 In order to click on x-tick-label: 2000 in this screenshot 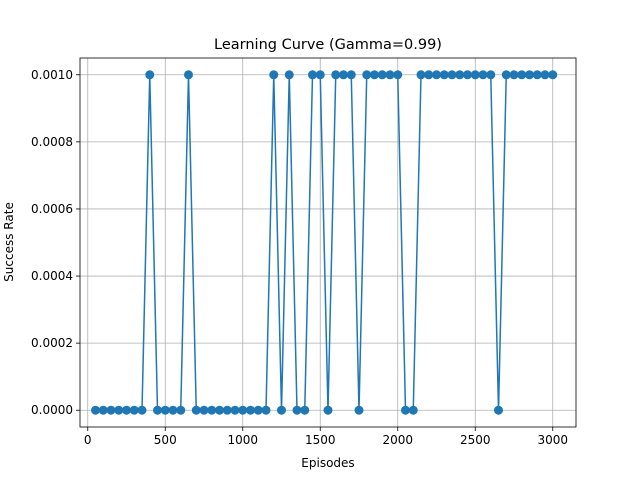, I will do `click(397, 440)`.